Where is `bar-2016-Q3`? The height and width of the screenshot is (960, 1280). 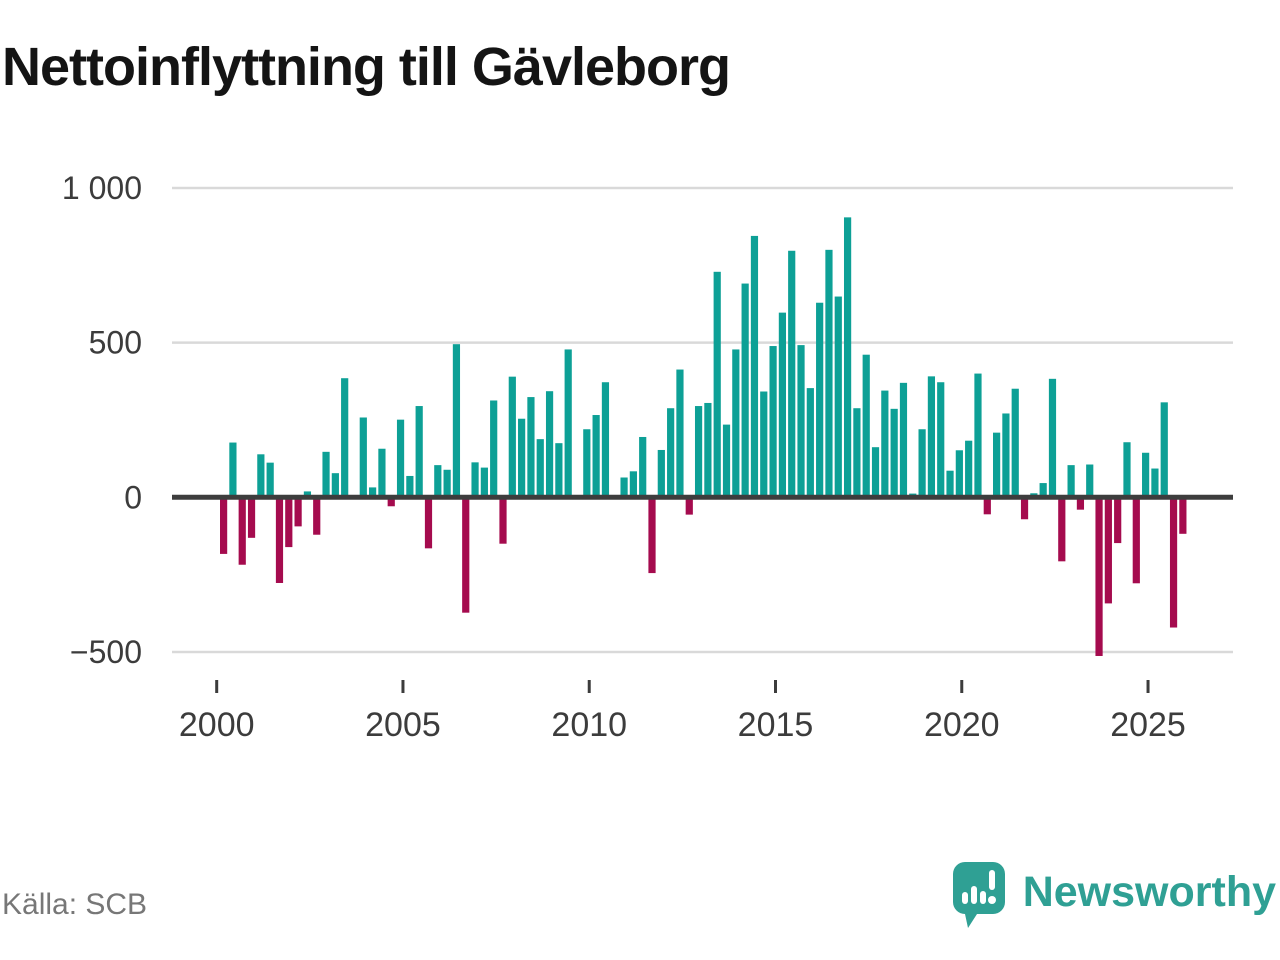 bar-2016-Q3 is located at coordinates (838, 397).